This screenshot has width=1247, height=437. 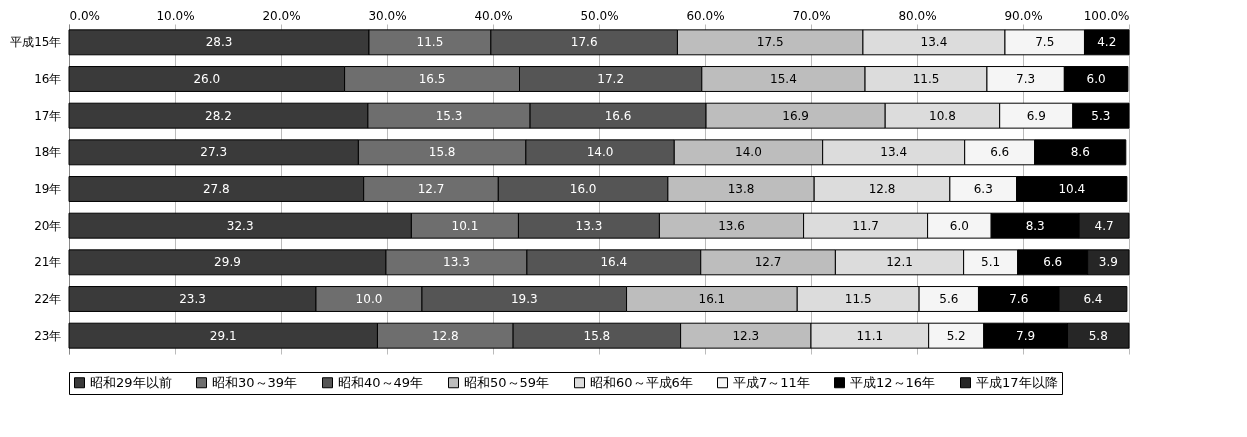 What do you see at coordinates (611, 79) in the screenshot?
I see `data-label: 17.2` at bounding box center [611, 79].